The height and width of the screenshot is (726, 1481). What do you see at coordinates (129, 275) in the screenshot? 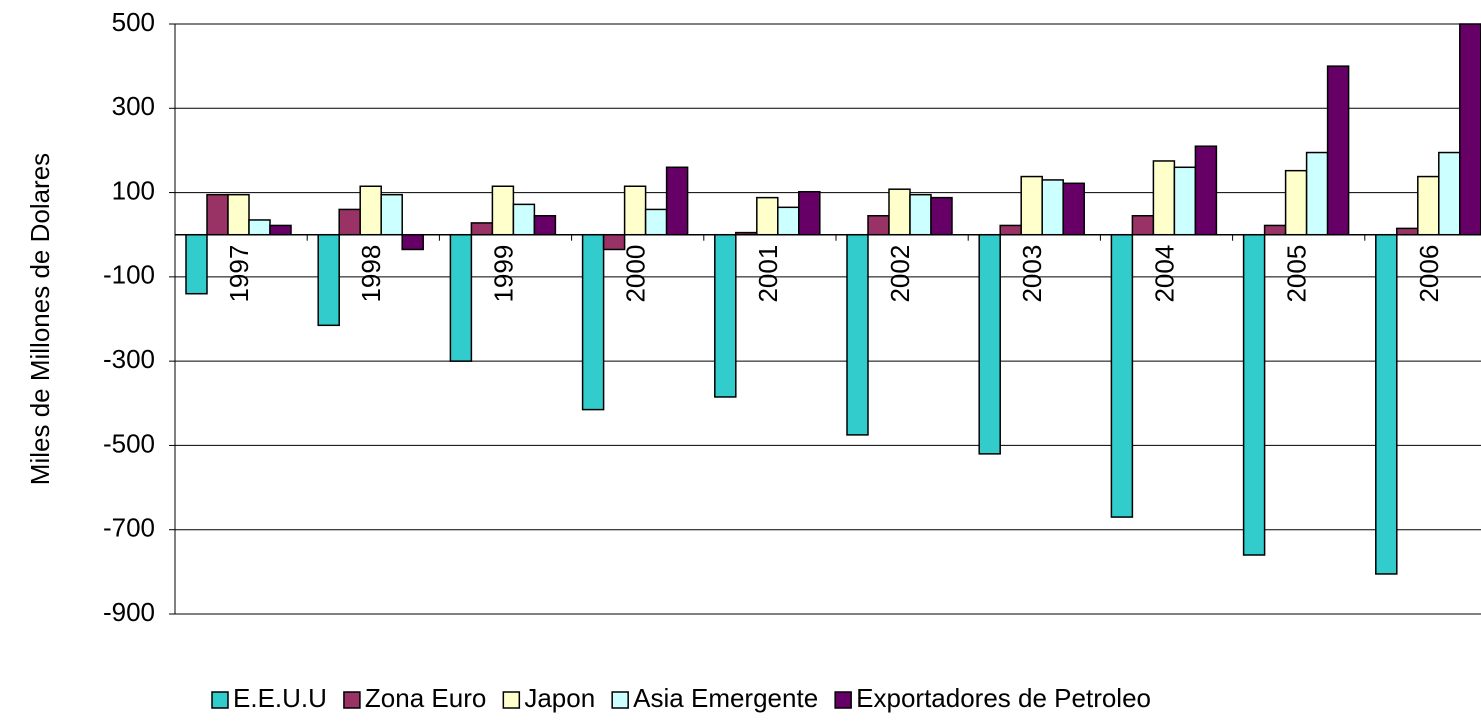
I see `y-tick-label: -100` at bounding box center [129, 275].